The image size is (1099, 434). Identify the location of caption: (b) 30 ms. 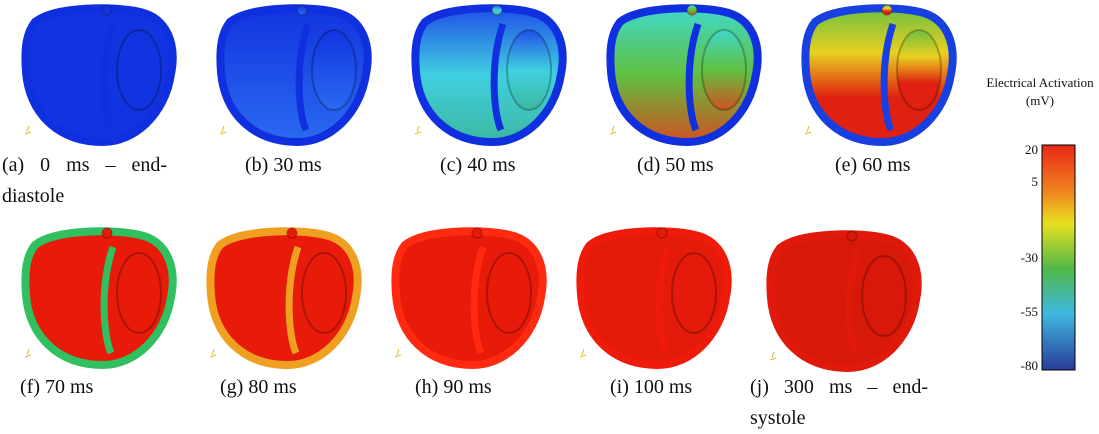
(283, 165).